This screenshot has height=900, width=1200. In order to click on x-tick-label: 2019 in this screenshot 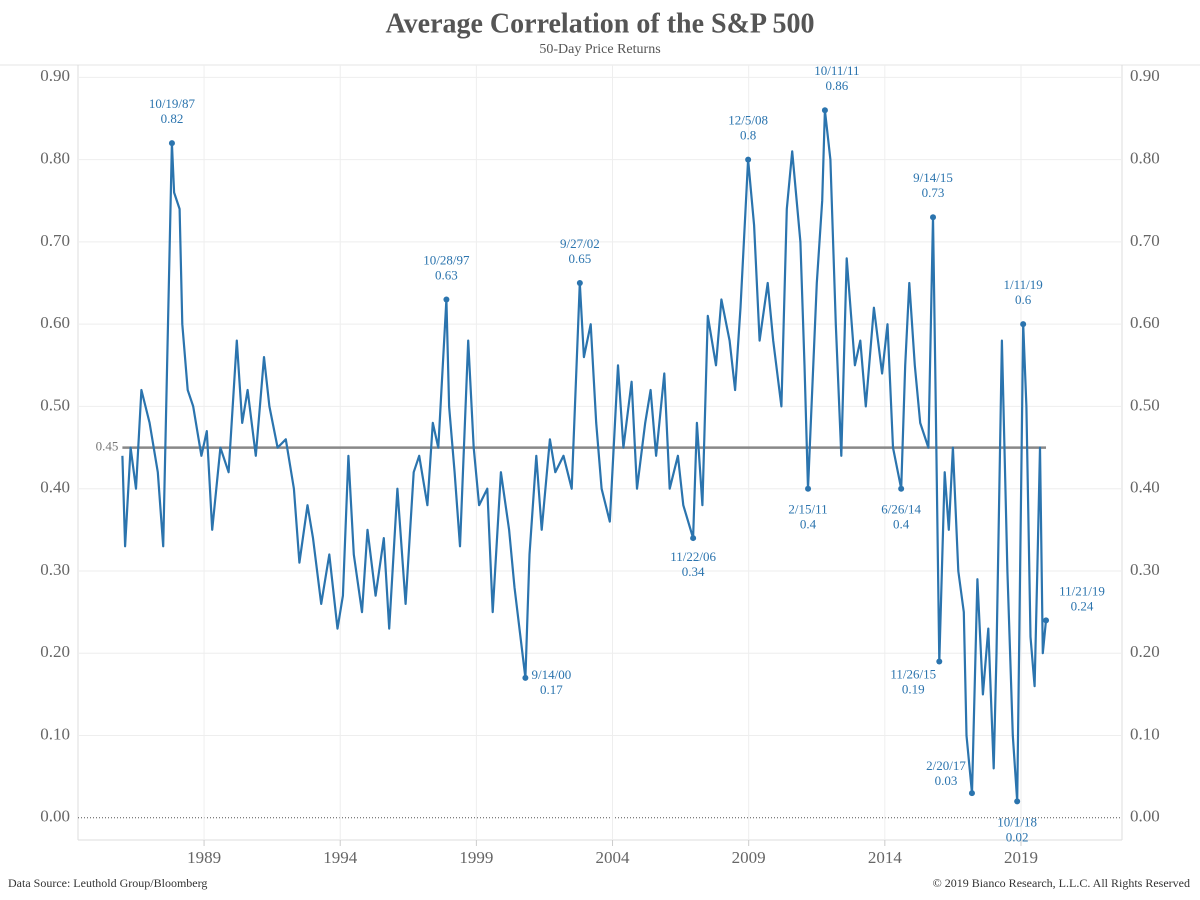, I will do `click(1021, 857)`.